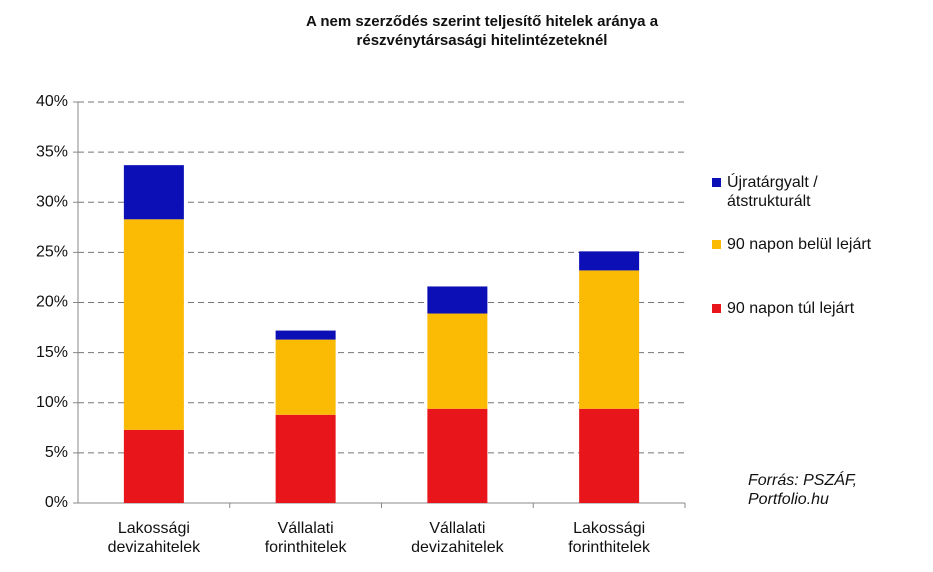  I want to click on x-tick-label: Lakossági devizahitelek, so click(155, 538).